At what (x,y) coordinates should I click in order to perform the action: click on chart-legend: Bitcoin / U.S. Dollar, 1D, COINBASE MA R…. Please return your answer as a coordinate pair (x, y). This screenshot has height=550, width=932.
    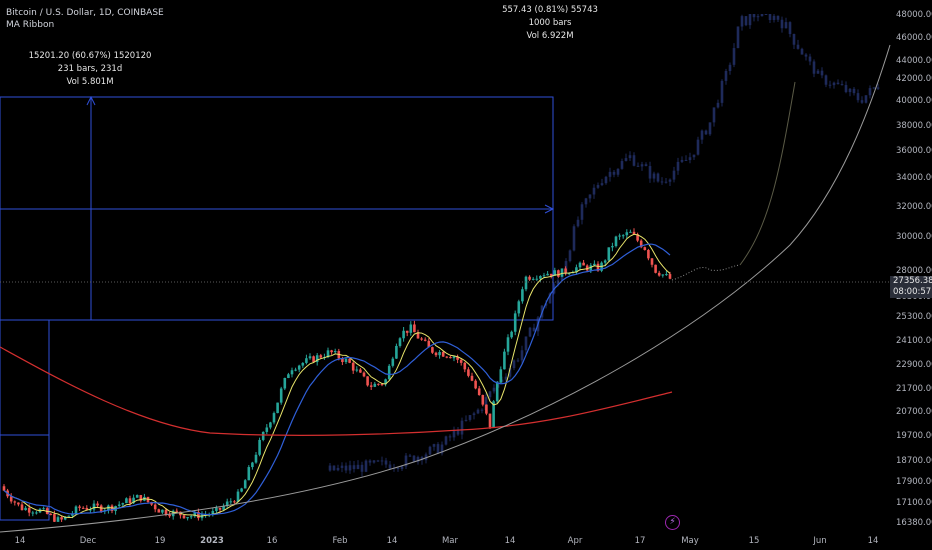
    Looking at the image, I should click on (85, 19).